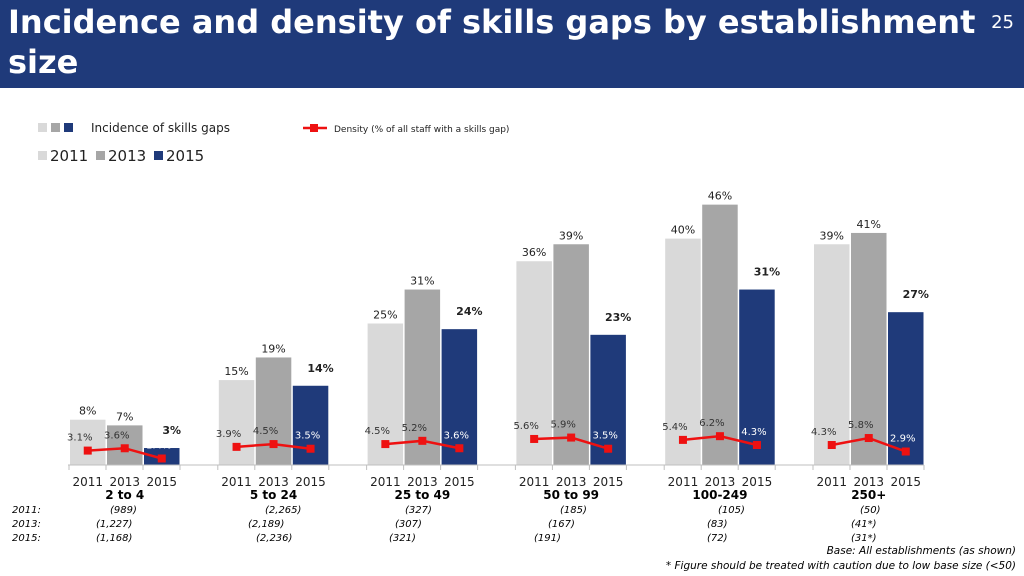 The width and height of the screenshot is (1024, 576). Describe the element at coordinates (469, 311) in the screenshot. I see `bar-label-2015-2: 24%` at that location.